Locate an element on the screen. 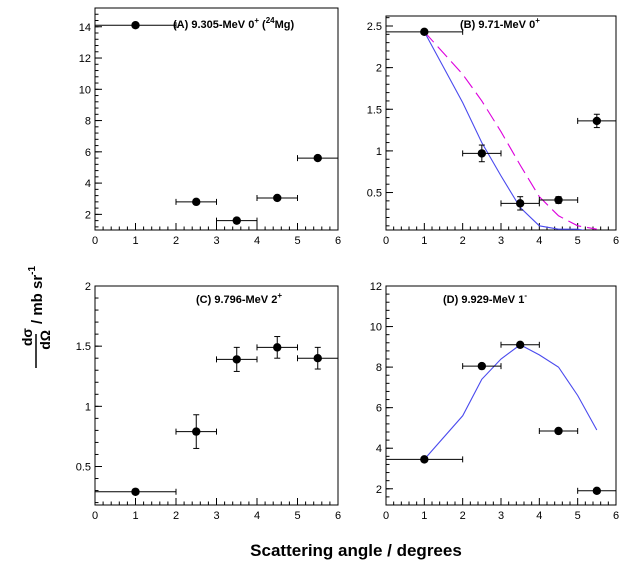  panel-title-sup: - is located at coordinates (525, 295).